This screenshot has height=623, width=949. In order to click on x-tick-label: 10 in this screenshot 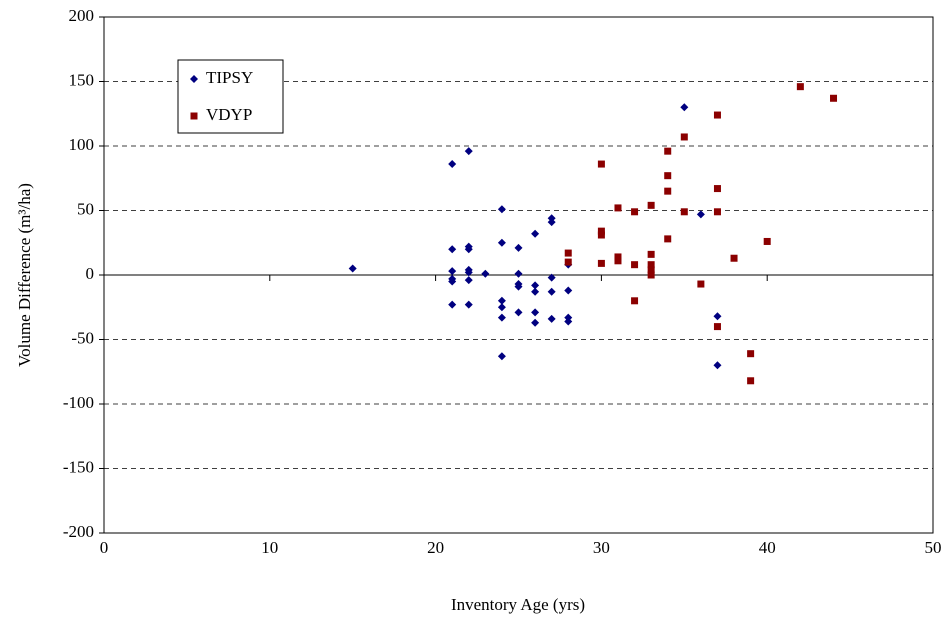, I will do `click(269, 547)`.